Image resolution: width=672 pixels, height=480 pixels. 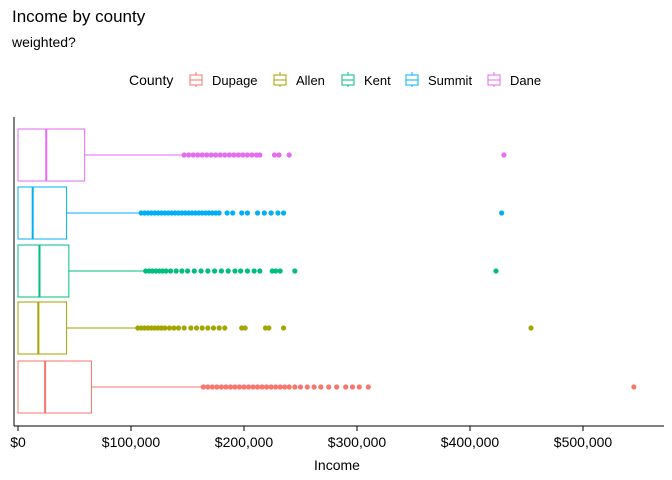 I want to click on legend-item-allen: Allen, so click(x=299, y=80).